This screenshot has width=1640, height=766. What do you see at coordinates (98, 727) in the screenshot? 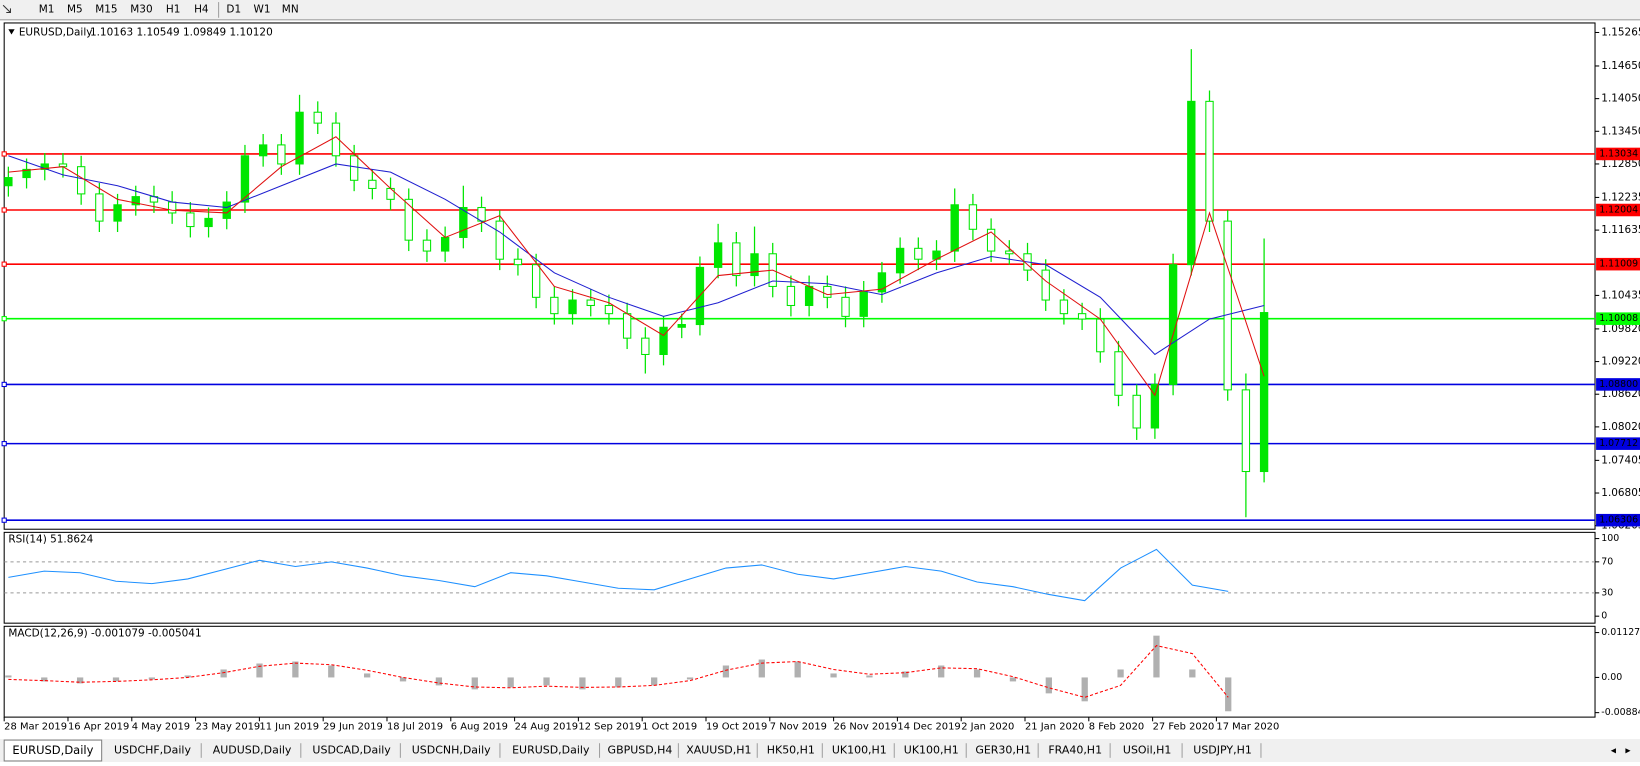
I see `date-label: 16 Apr 2019` at bounding box center [98, 727].